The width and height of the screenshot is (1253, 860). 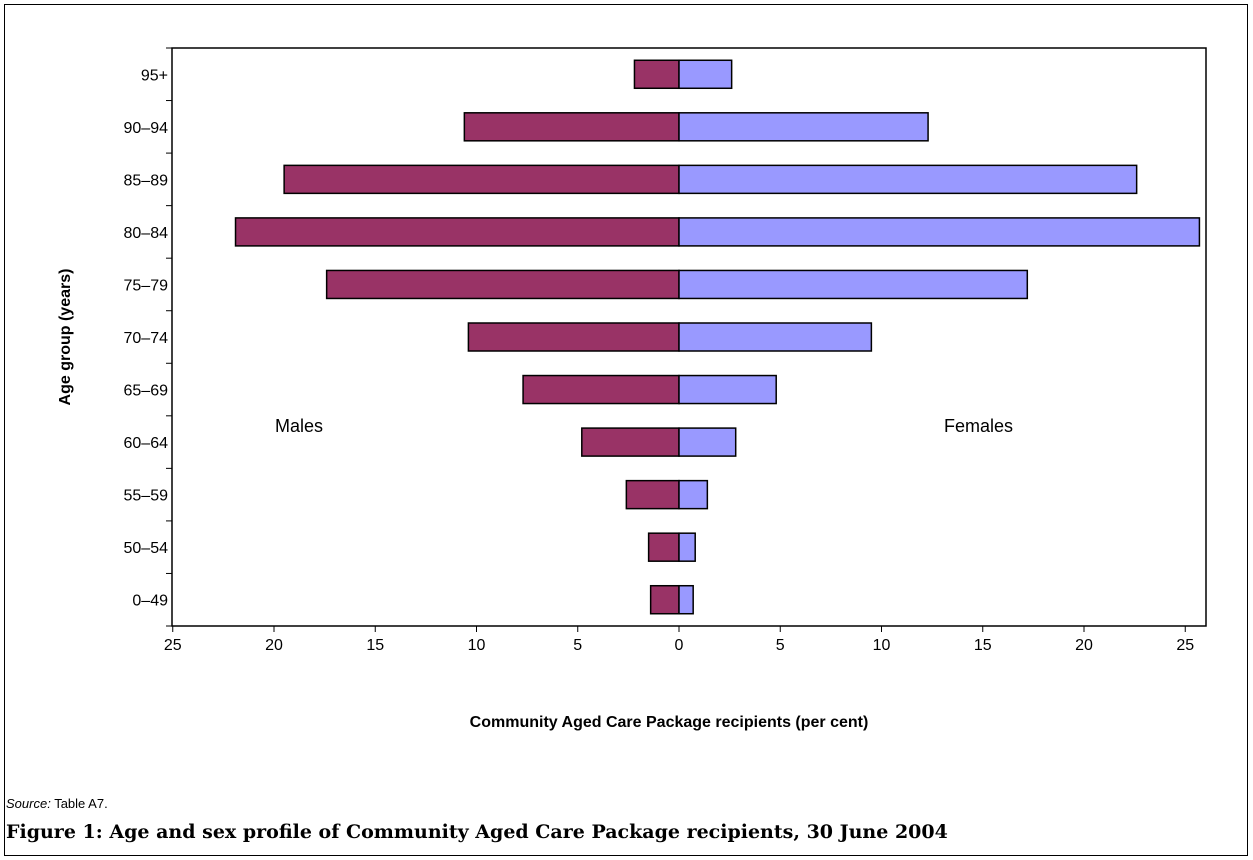 I want to click on bar-females-60–64, so click(x=707, y=442).